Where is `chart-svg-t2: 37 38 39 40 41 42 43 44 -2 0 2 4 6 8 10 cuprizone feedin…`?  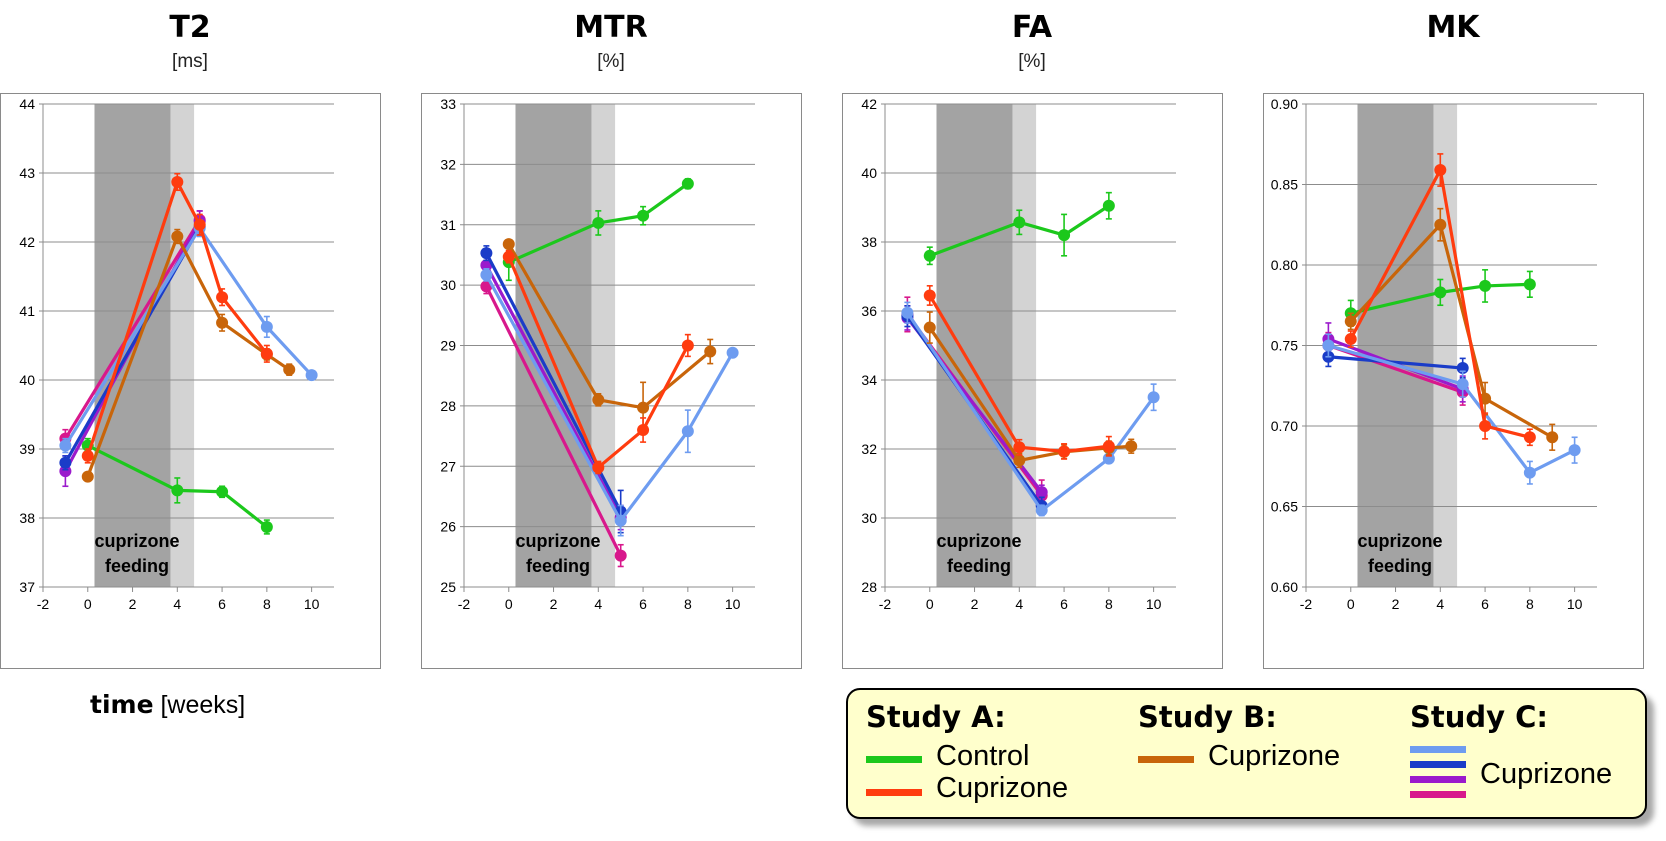
chart-svg-t2: 37 38 39 40 41 42 43 44 -2 0 2 4 6 8 10 cuprizone feedin… is located at coordinates (176, 354).